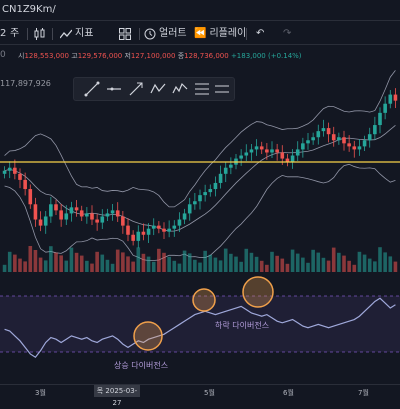  What do you see at coordinates (180, 89) in the screenshot?
I see `elliott-wave-icon` at bounding box center [180, 89].